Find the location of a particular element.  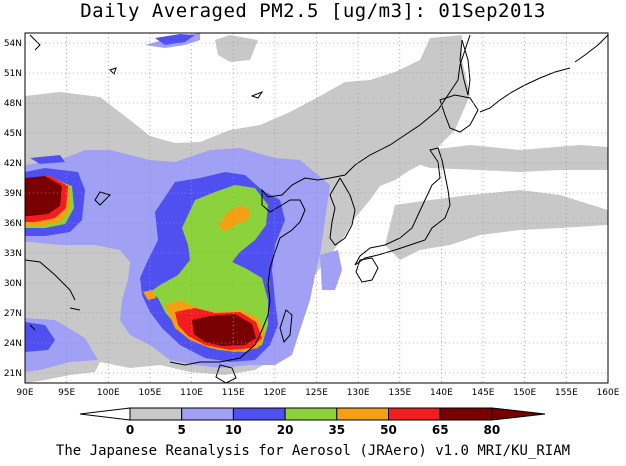

lat-tick-label: 51N is located at coordinates (13, 74).